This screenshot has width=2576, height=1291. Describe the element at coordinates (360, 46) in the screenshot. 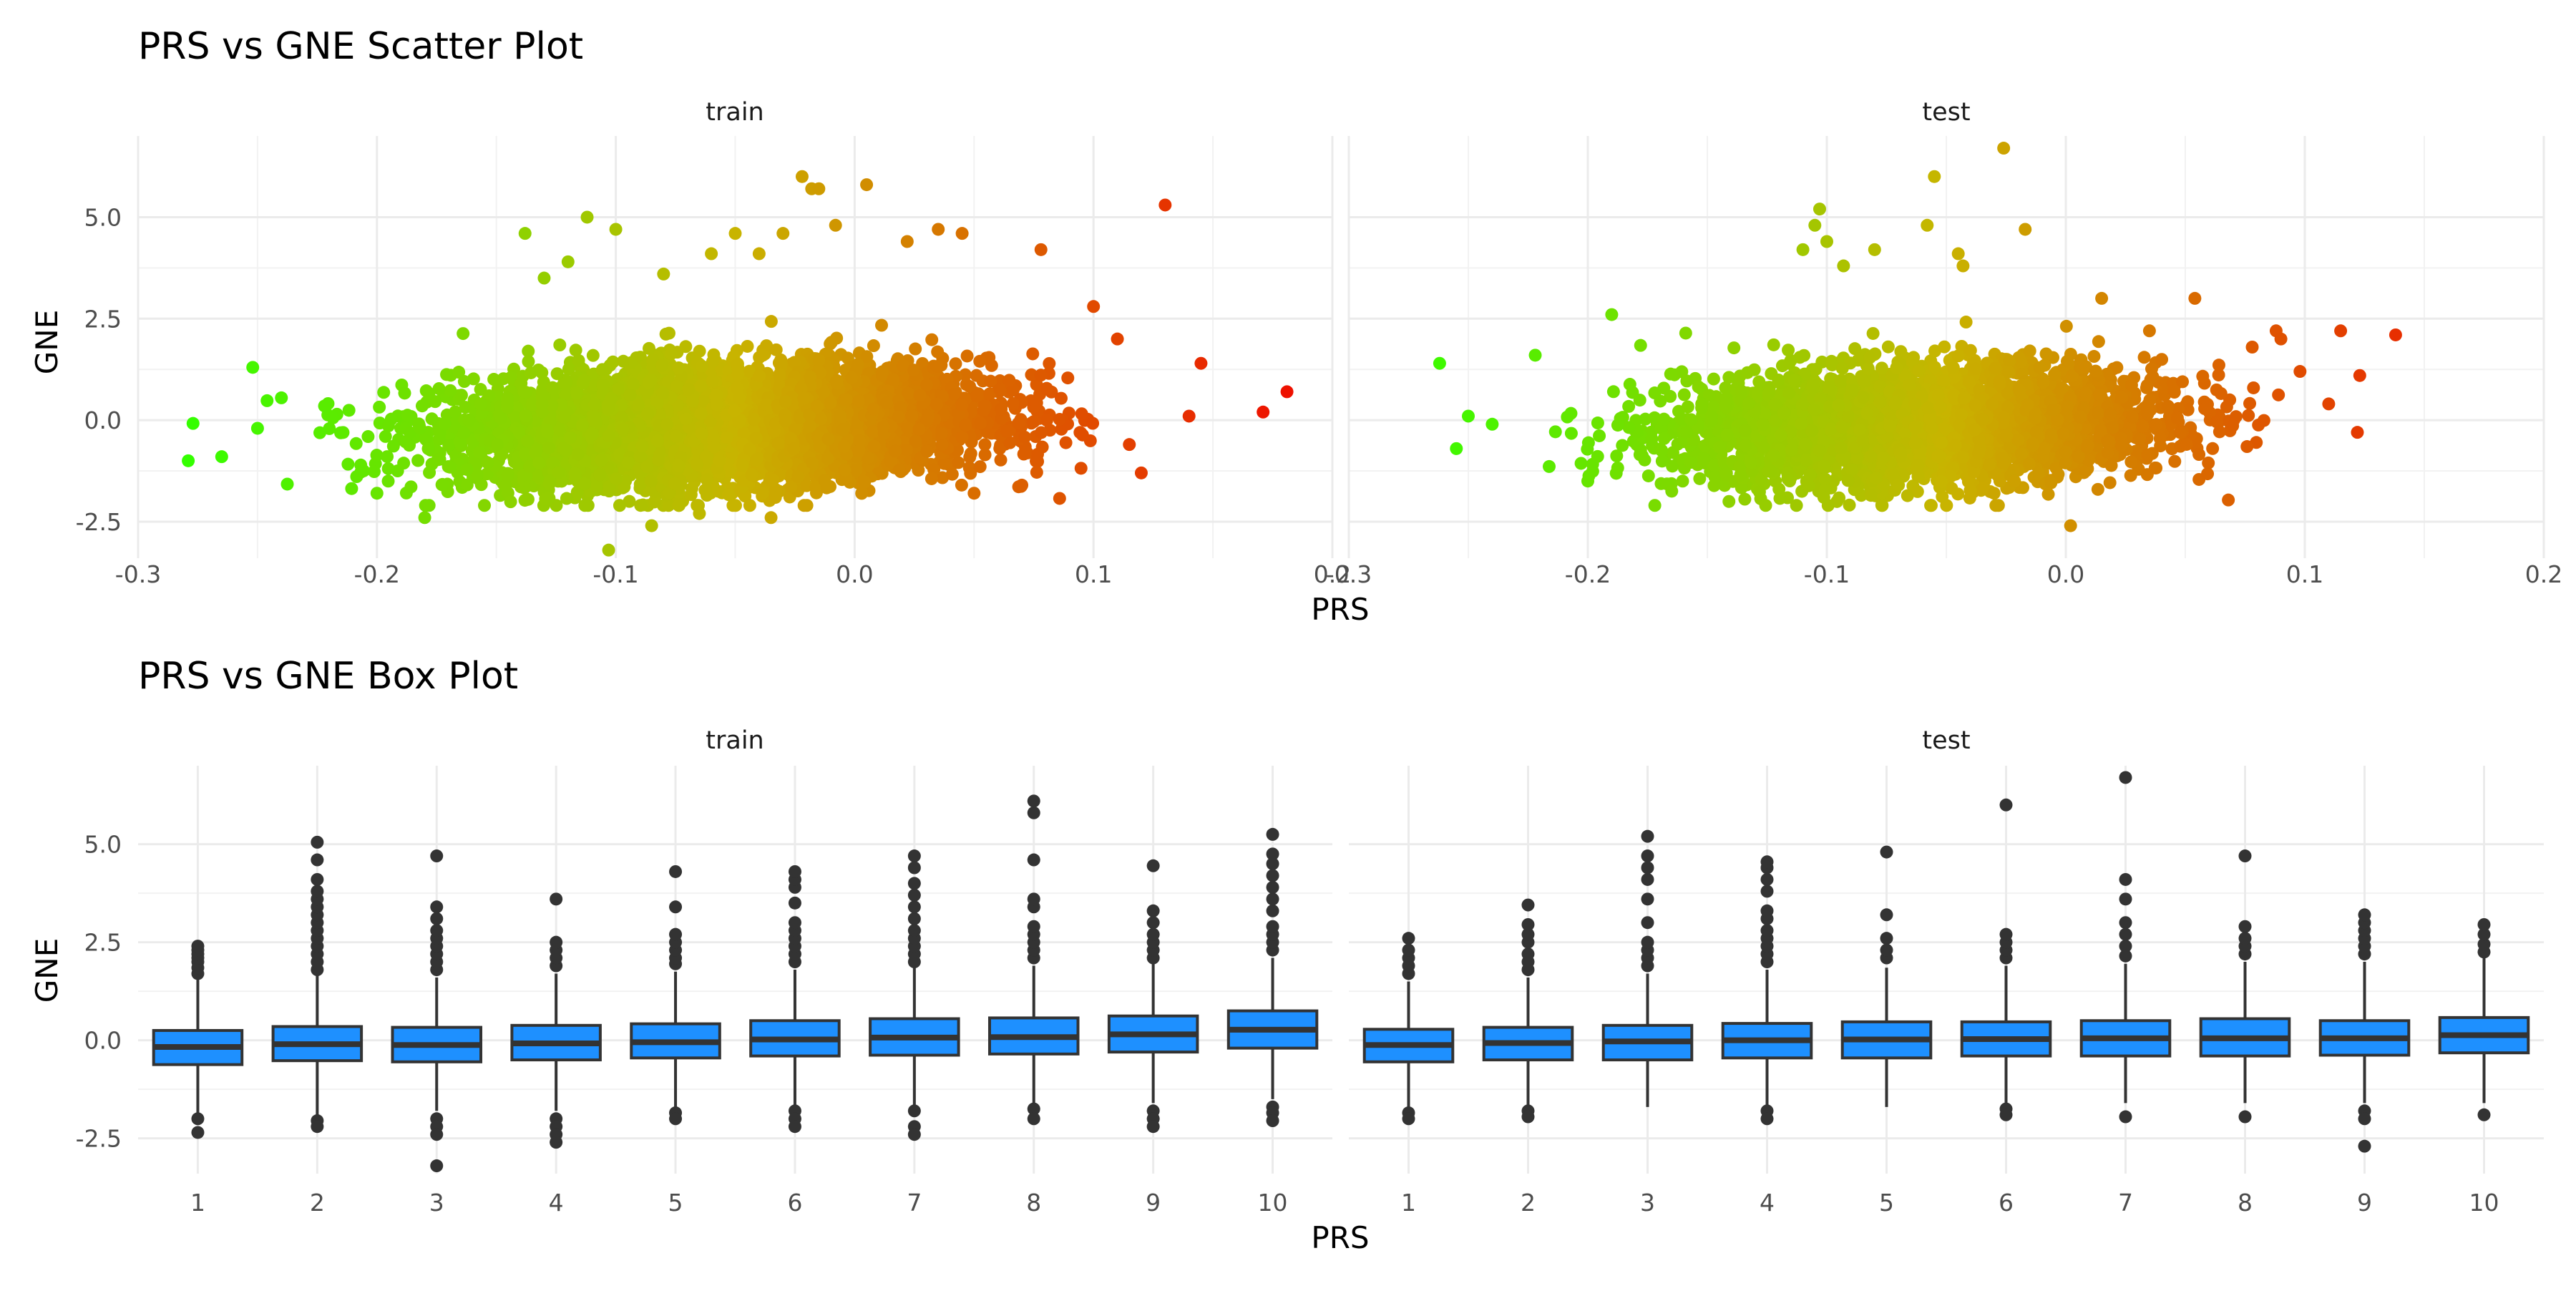

I see `scatter-title: PRS vs GNE Scatter Plot` at that location.